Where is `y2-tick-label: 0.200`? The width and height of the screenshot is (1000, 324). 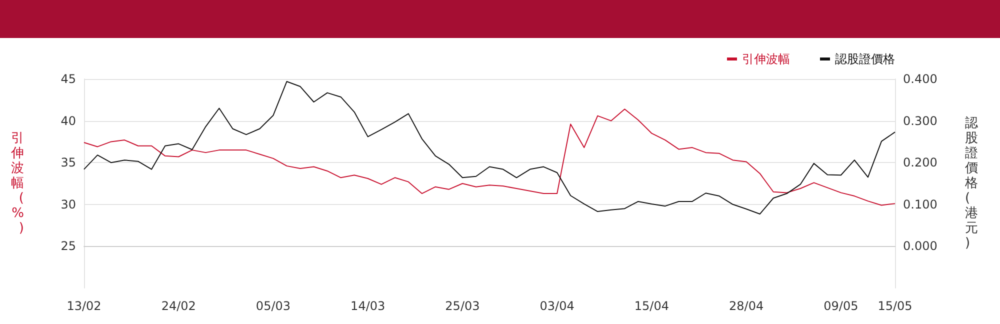
y2-tick-label: 0.200 is located at coordinates (920, 163).